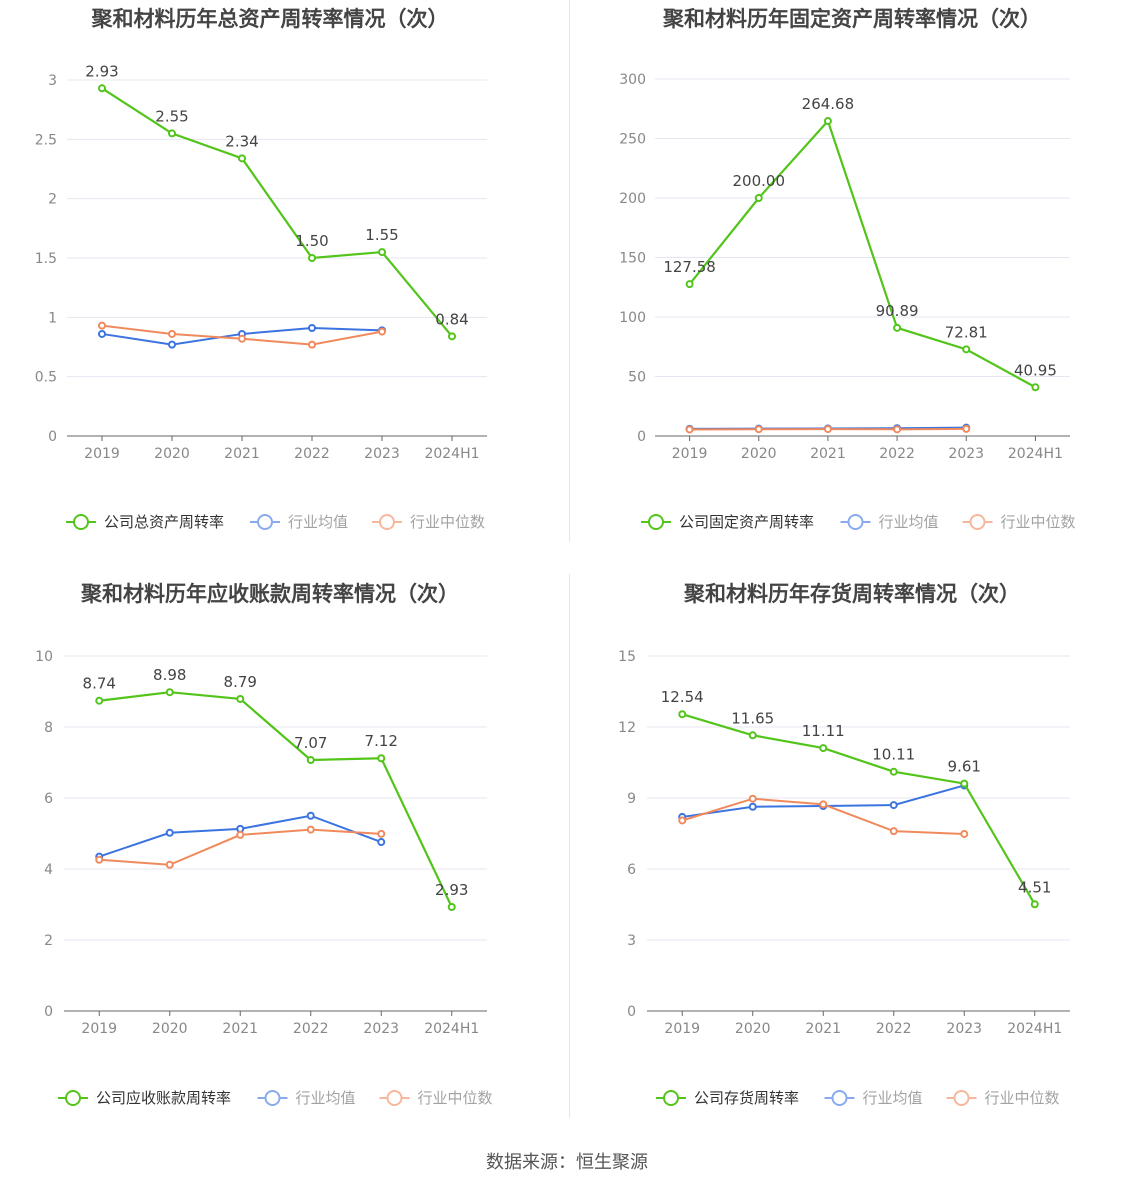 The width and height of the screenshot is (1134, 1188). I want to click on chart-title: 聚和材料历年存货周转率情况（次）, so click(851, 594).